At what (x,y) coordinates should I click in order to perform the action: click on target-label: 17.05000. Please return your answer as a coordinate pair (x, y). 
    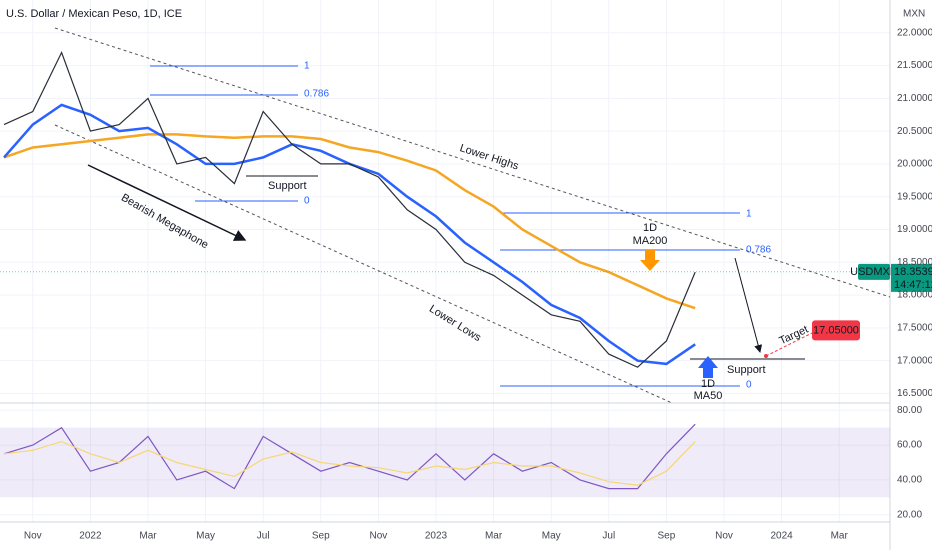
    Looking at the image, I should click on (836, 330).